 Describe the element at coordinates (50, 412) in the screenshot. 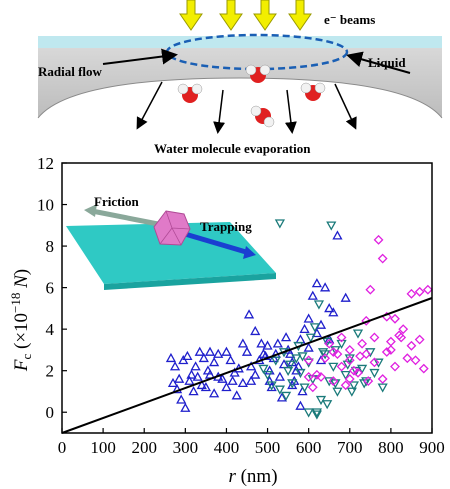

I see `y-tick-label: 0` at that location.